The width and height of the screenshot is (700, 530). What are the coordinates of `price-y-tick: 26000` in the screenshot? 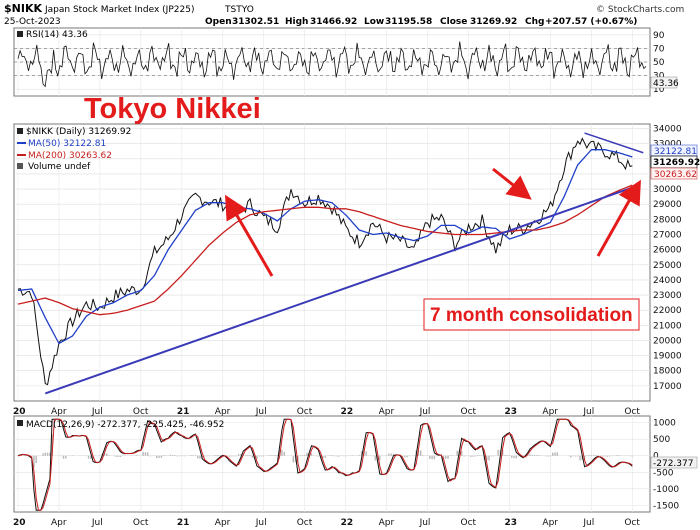 It's located at (667, 251).